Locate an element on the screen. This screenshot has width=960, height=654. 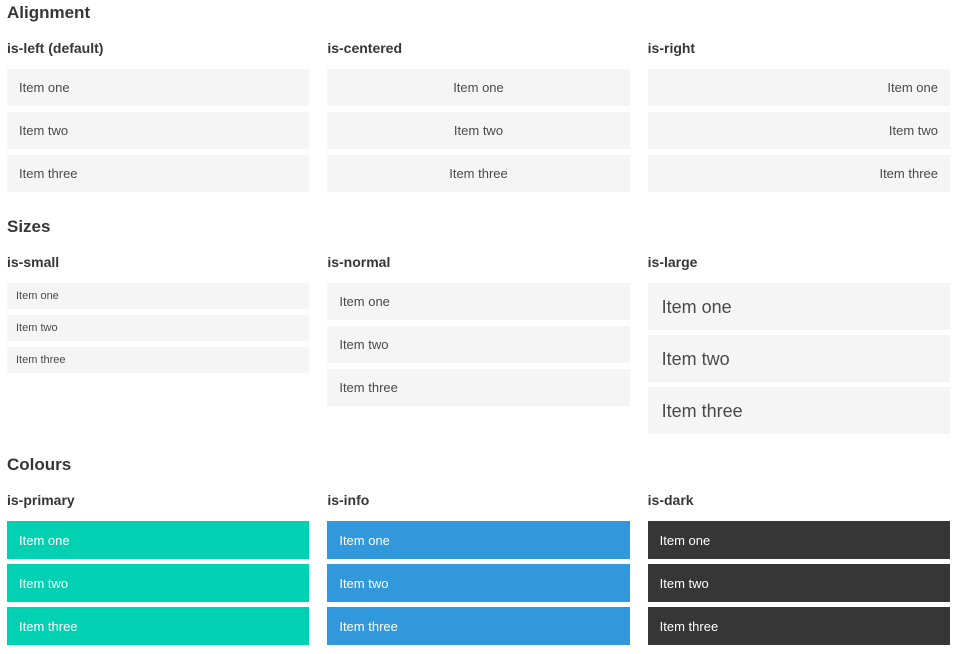
column-is-primary: is-primary Item one Item two Item three is located at coordinates (158, 568).